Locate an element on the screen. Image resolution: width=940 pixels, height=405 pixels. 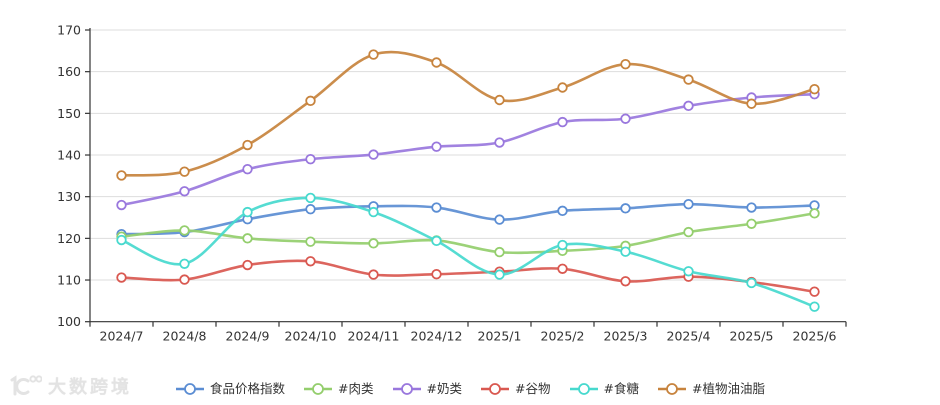
series-line-#肉类 is located at coordinates (468, 233).